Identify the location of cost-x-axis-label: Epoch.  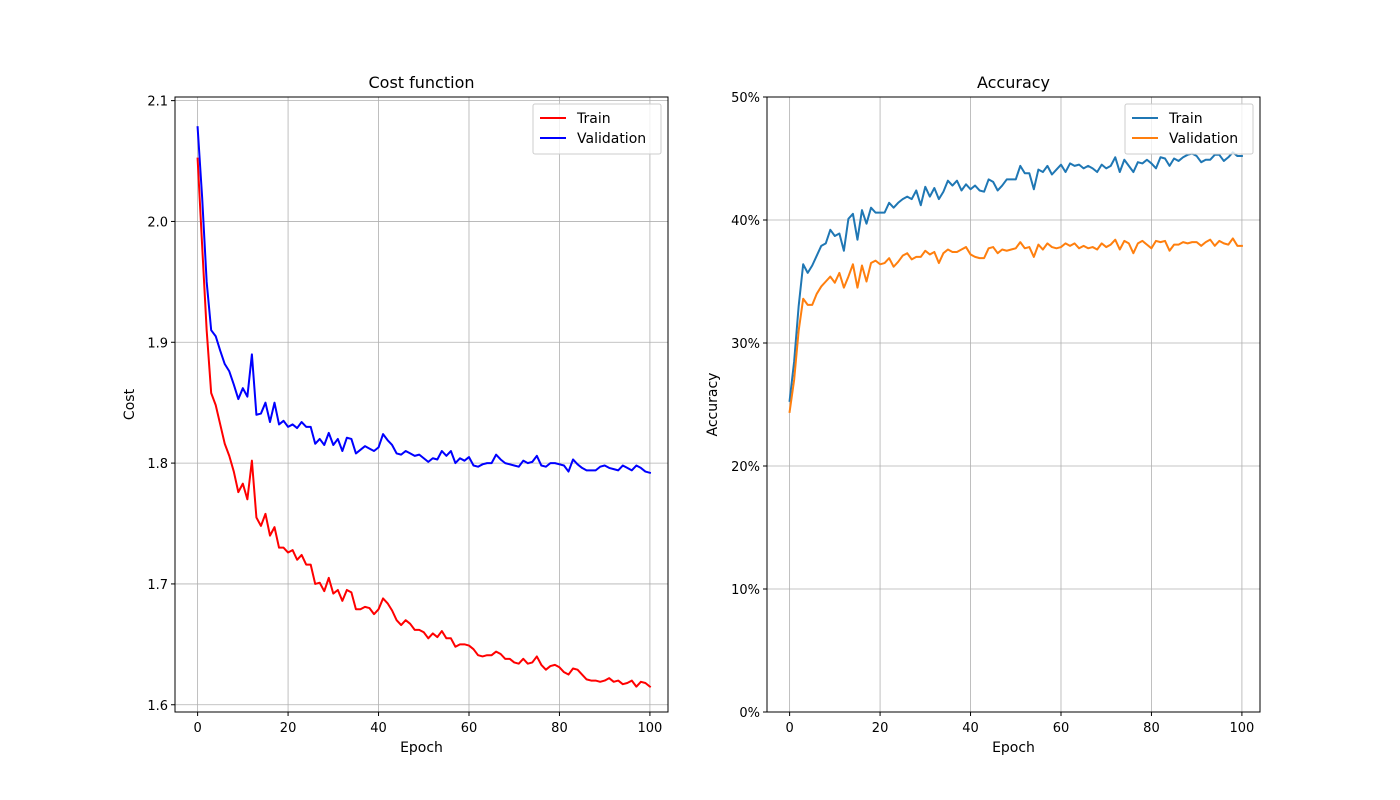
(421, 748).